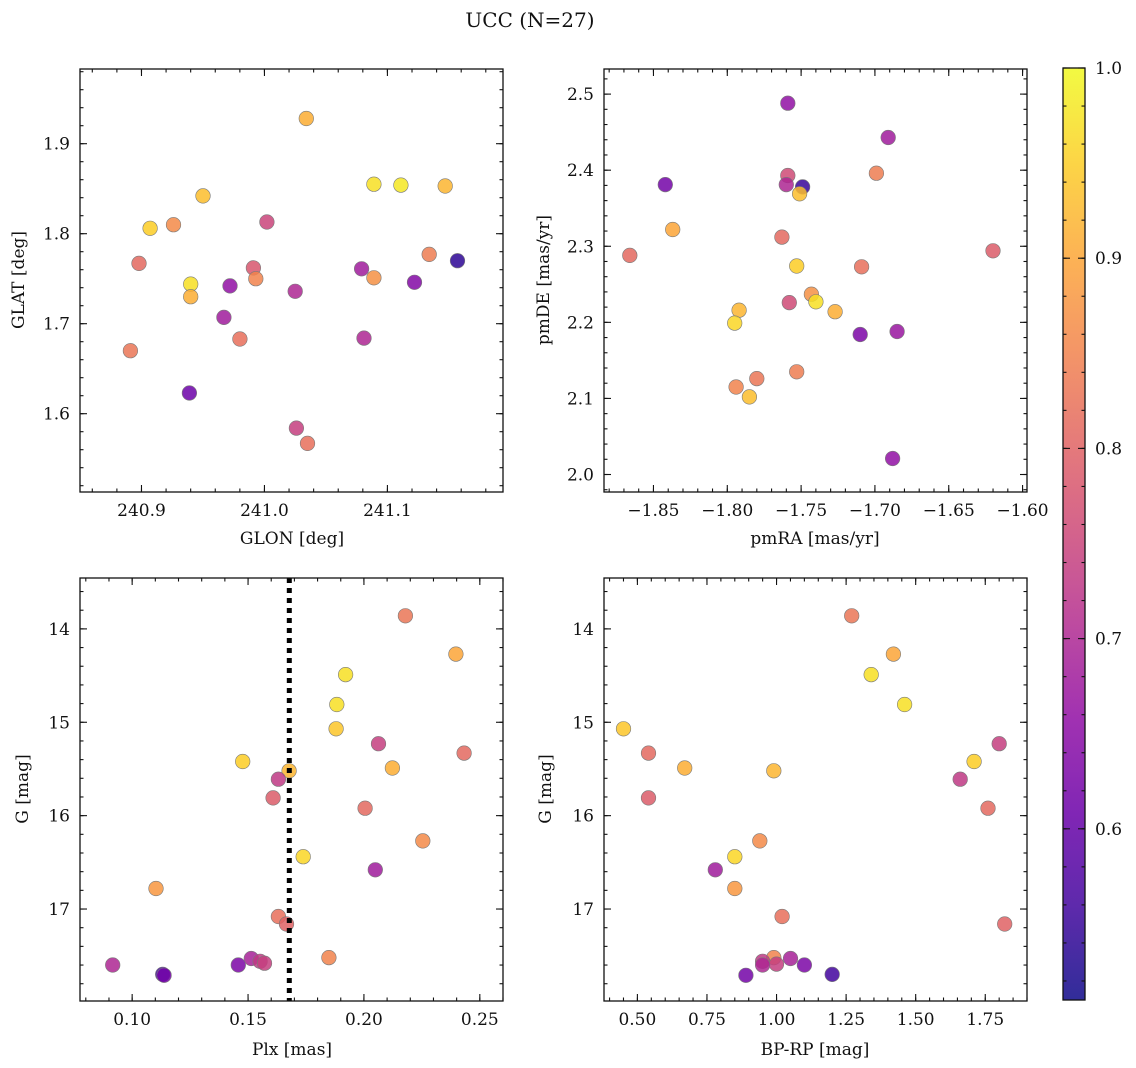 The height and width of the screenshot is (1068, 1136). Describe the element at coordinates (580, 171) in the screenshot. I see `propermotion-y-tick-label: 2.4` at that location.